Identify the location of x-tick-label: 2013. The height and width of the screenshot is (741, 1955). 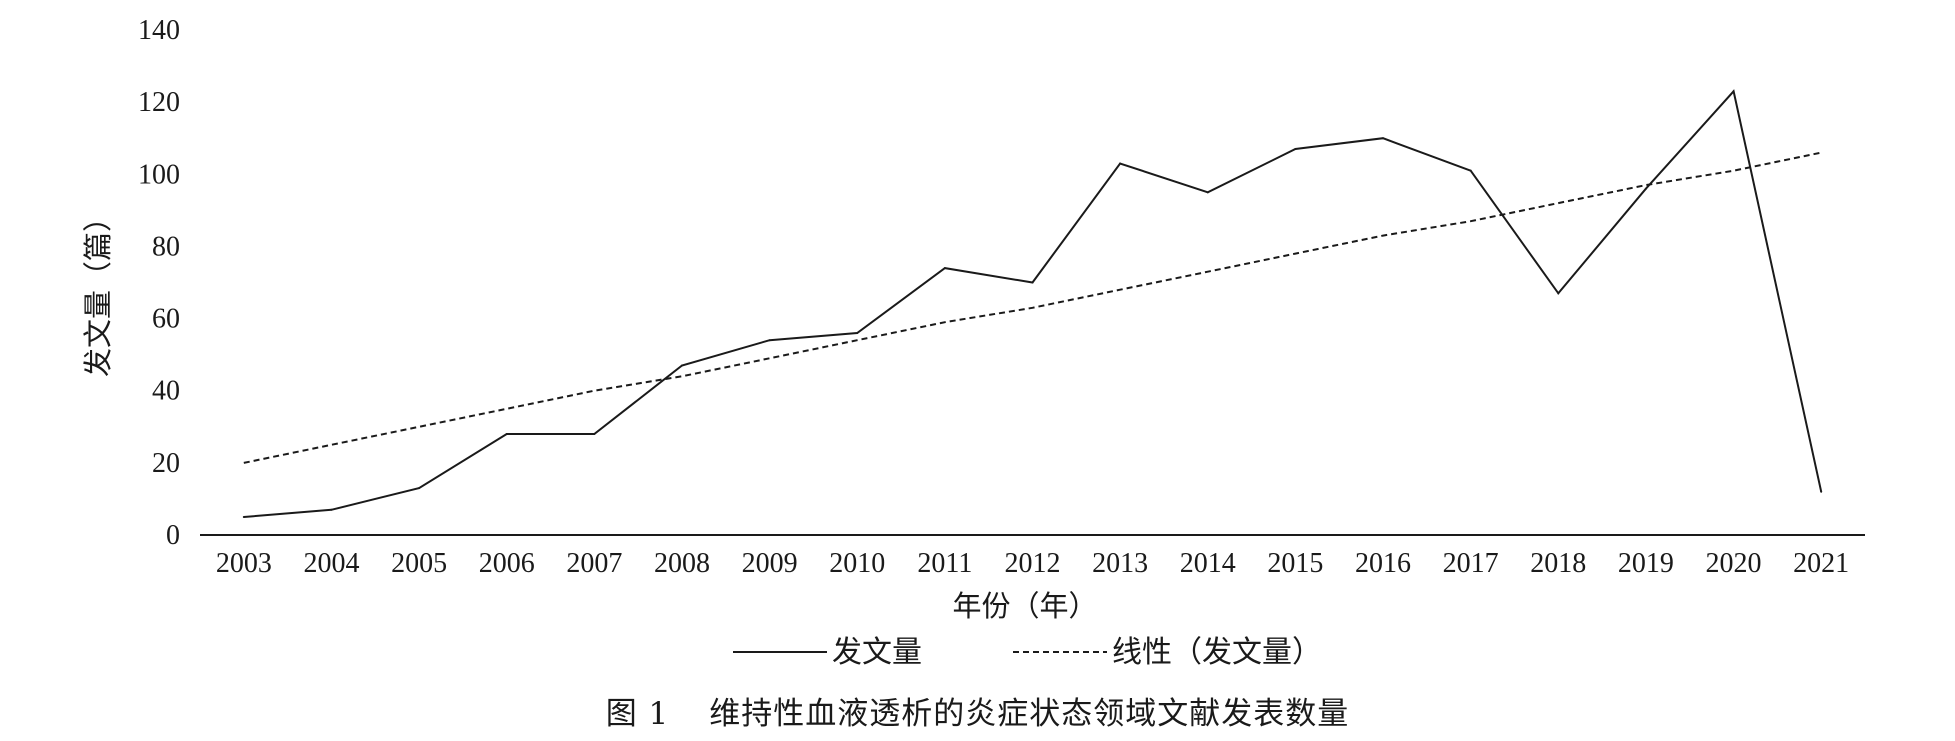
(1120, 563).